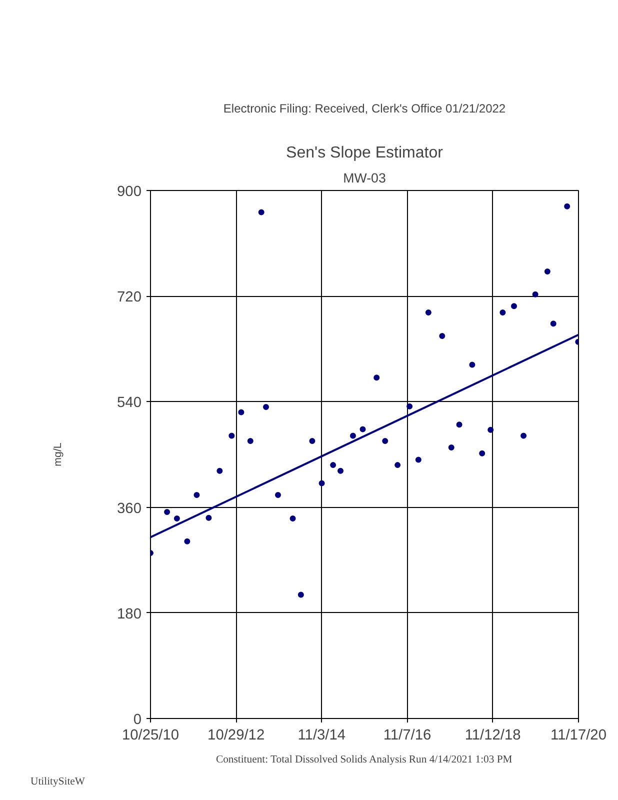 This screenshot has height=800, width=618. Describe the element at coordinates (129, 508) in the screenshot. I see `y-tick-label: 360` at that location.